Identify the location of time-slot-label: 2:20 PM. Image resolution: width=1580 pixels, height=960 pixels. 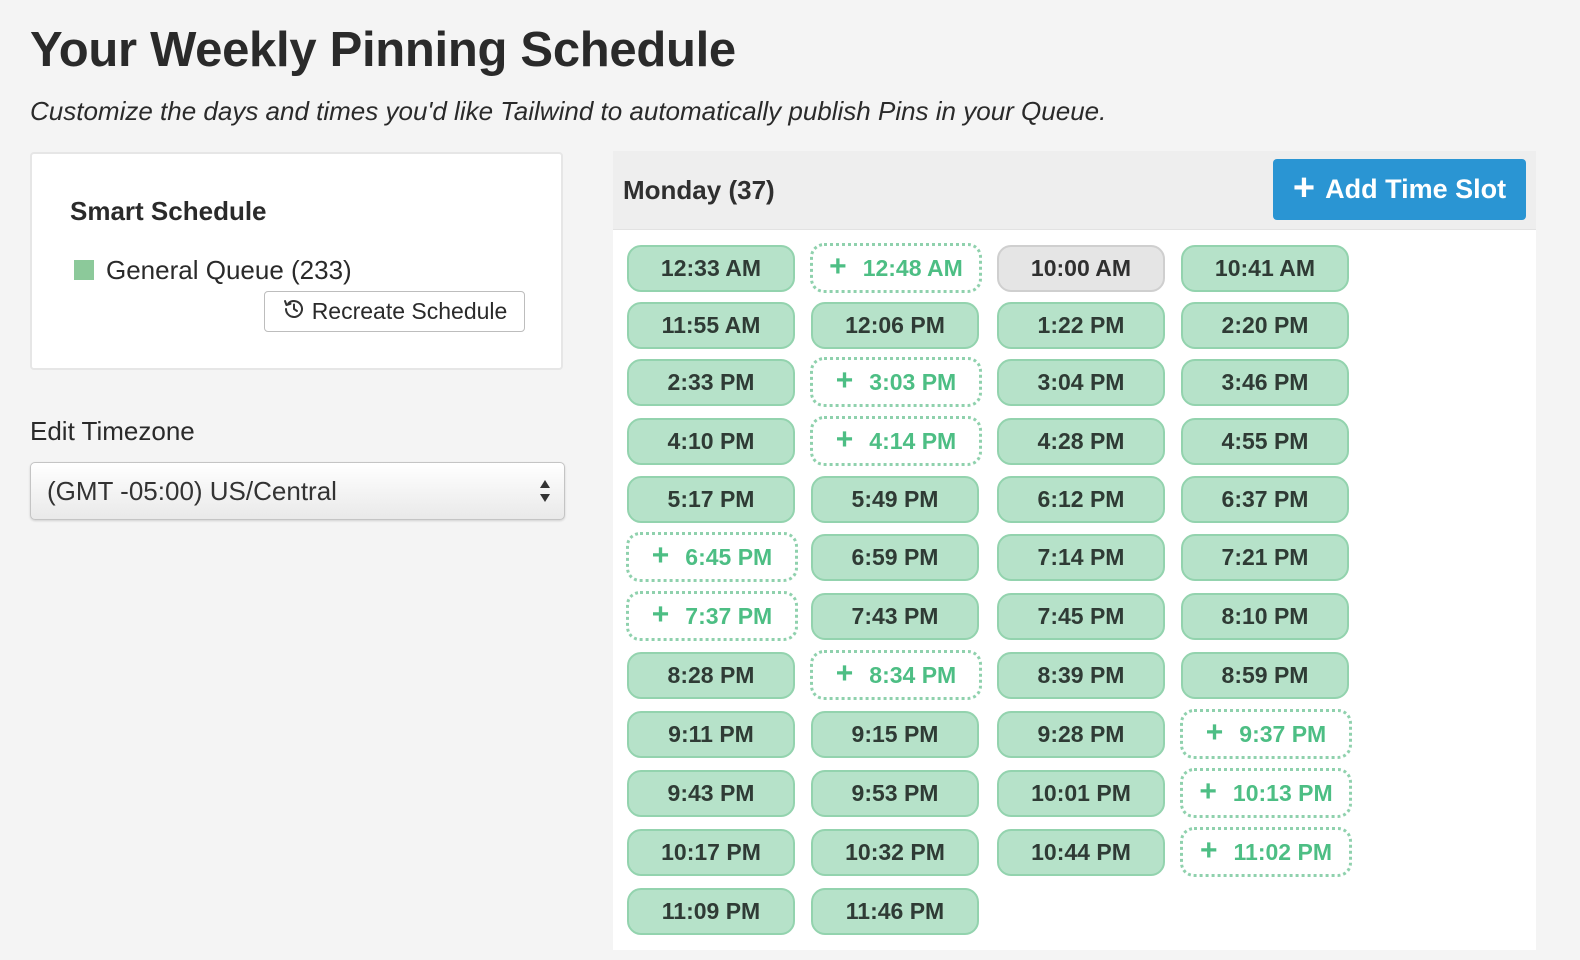
(1265, 325).